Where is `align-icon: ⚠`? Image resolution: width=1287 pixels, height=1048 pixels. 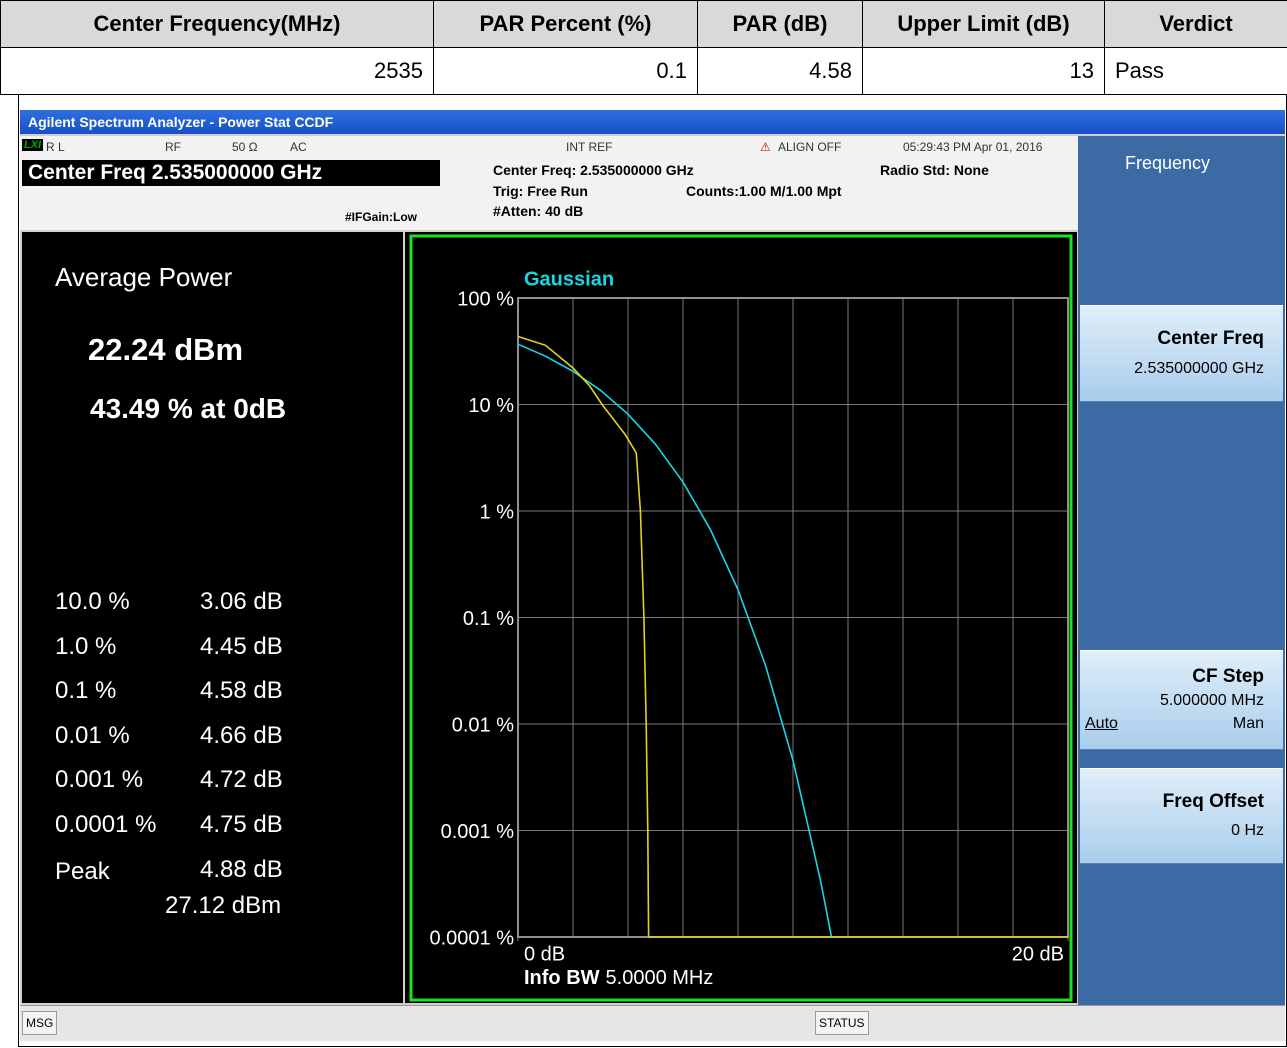 align-icon: ⚠ is located at coordinates (765, 147).